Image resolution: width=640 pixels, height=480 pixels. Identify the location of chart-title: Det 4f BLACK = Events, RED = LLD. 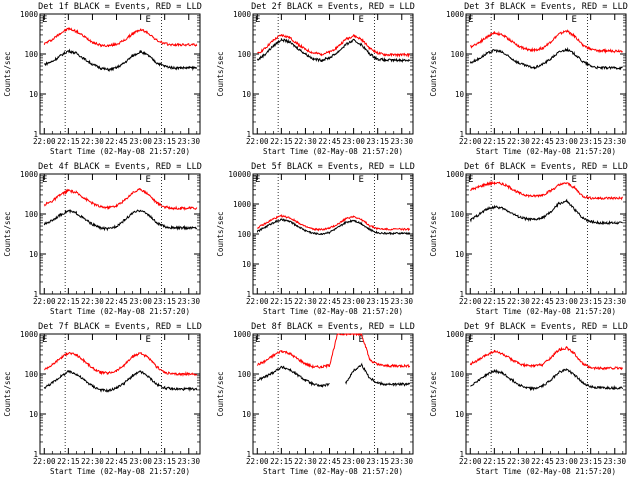
(120, 167).